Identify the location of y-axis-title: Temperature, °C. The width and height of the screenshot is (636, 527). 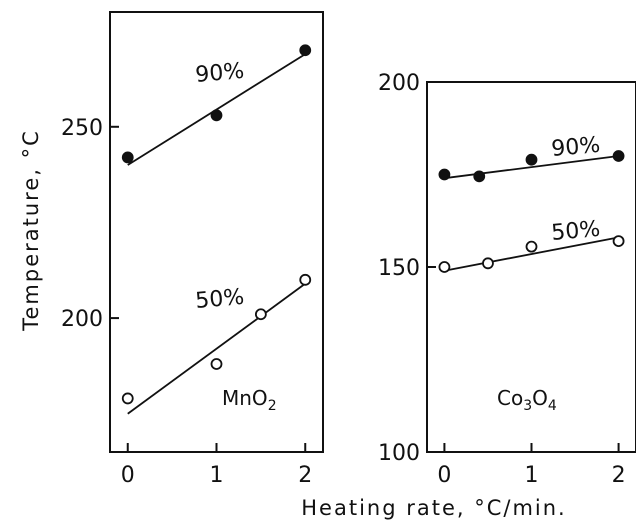
(31, 230).